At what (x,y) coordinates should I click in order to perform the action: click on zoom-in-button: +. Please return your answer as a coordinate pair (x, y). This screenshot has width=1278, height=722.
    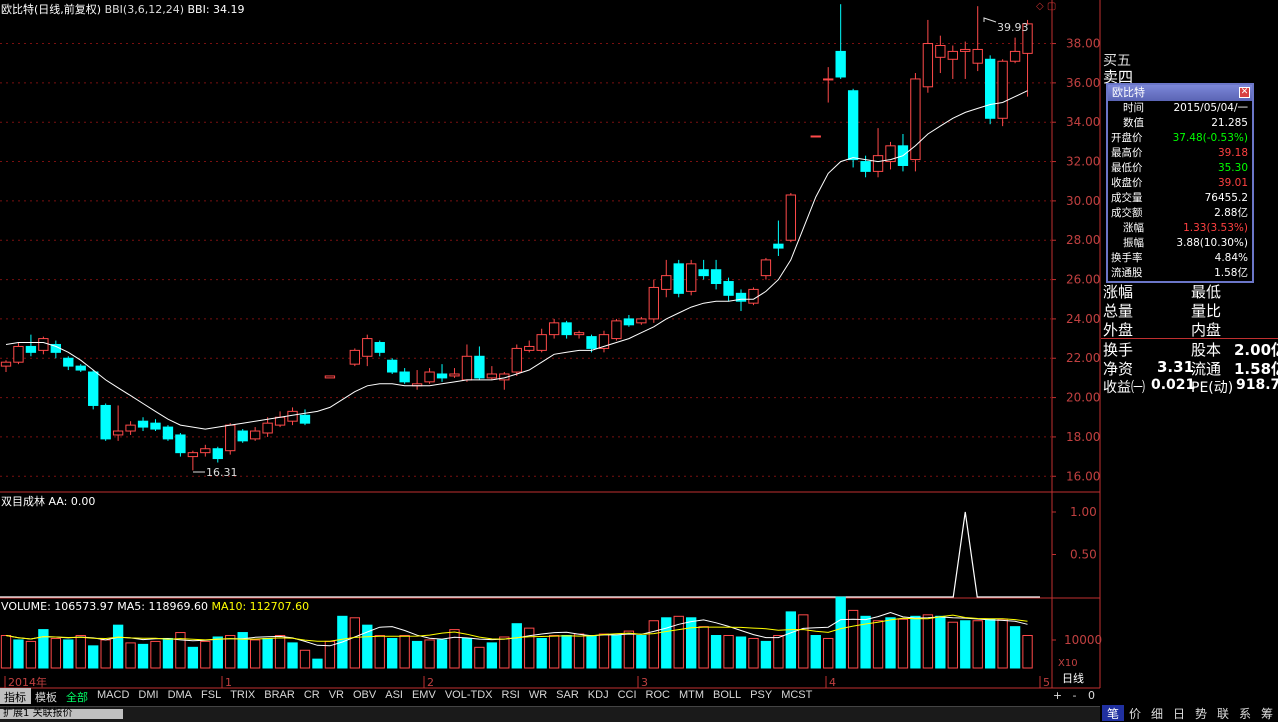
    Looking at the image, I should click on (1057, 695).